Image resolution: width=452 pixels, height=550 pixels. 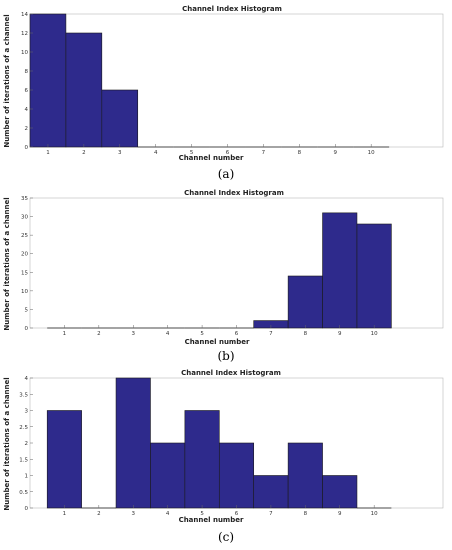 I want to click on y-tick-label: 12, so click(x=24, y=34).